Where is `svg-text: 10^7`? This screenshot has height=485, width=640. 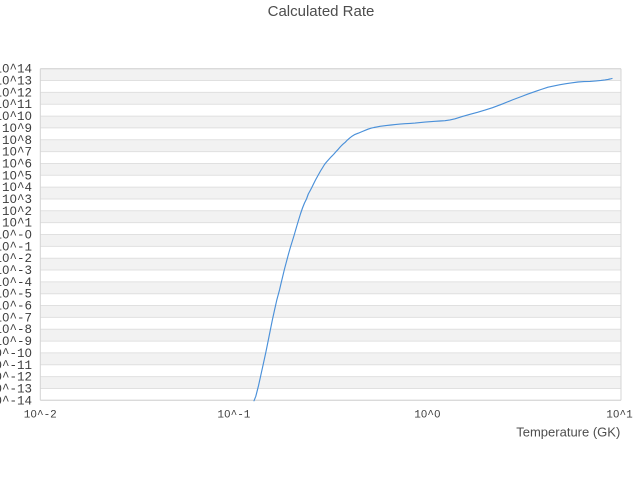 svg-text: 10^7 is located at coordinates (17, 153).